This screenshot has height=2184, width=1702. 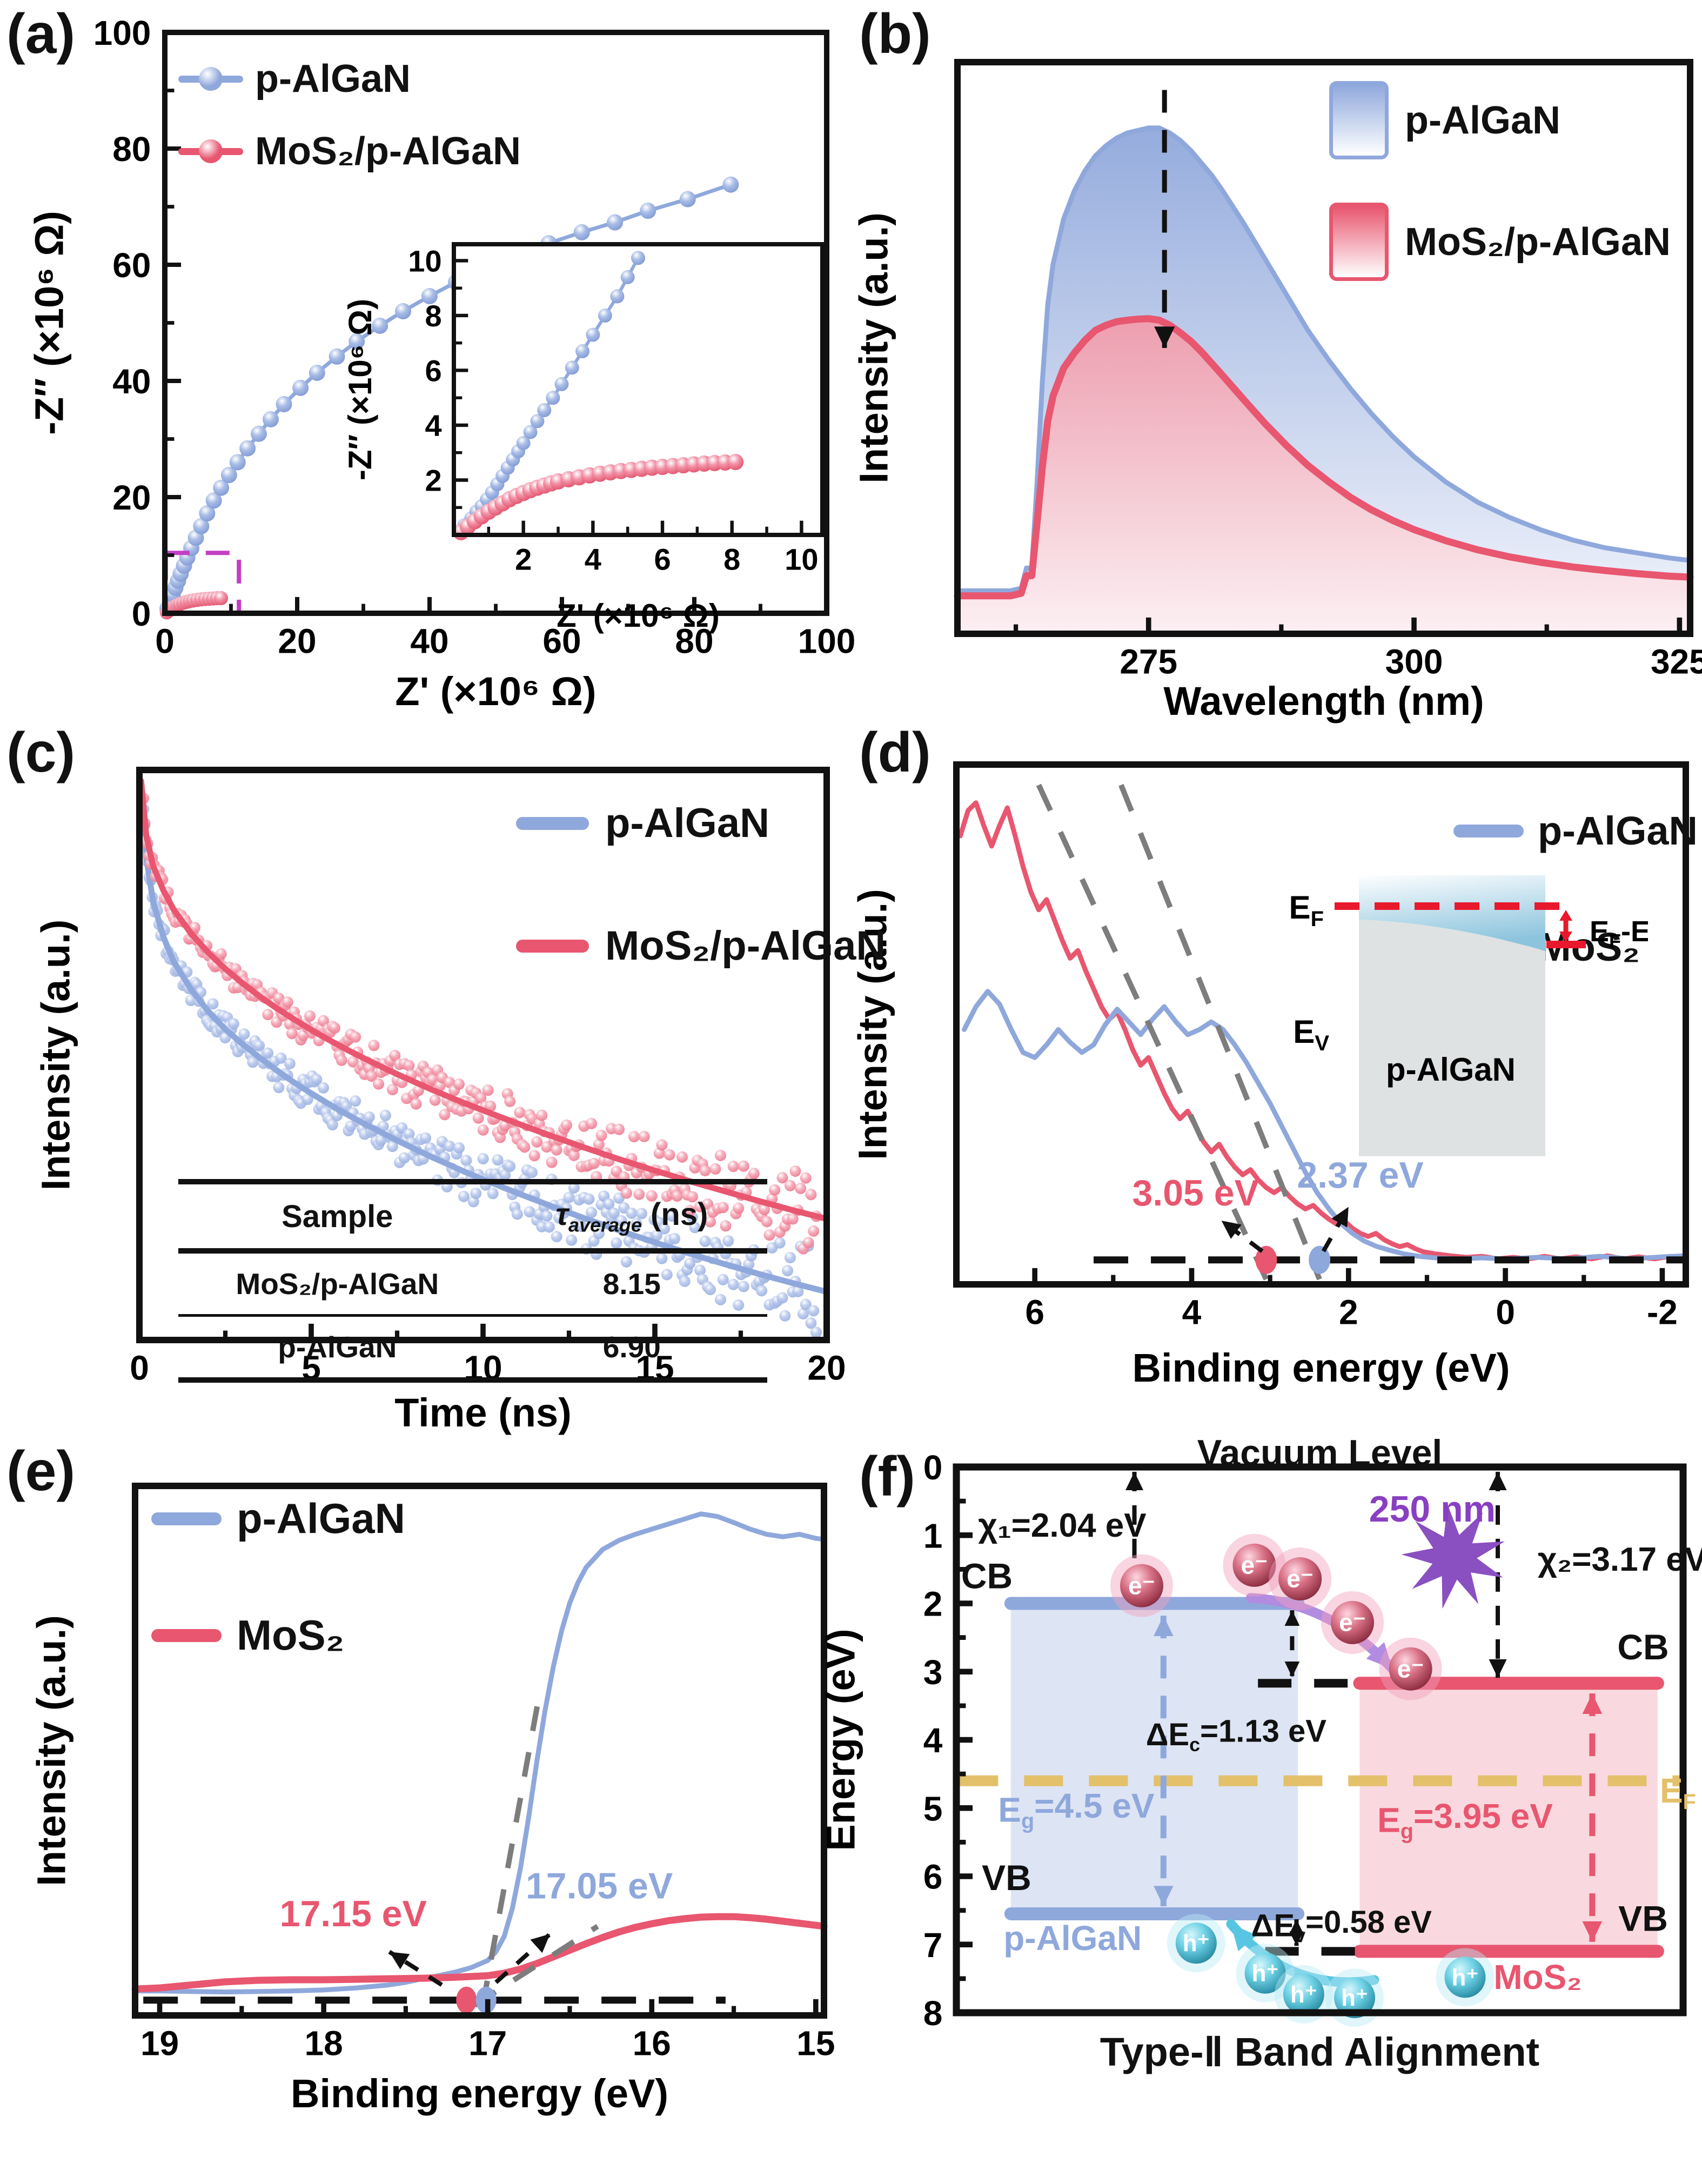 I want to click on red-ball-icon, so click(x=211, y=151).